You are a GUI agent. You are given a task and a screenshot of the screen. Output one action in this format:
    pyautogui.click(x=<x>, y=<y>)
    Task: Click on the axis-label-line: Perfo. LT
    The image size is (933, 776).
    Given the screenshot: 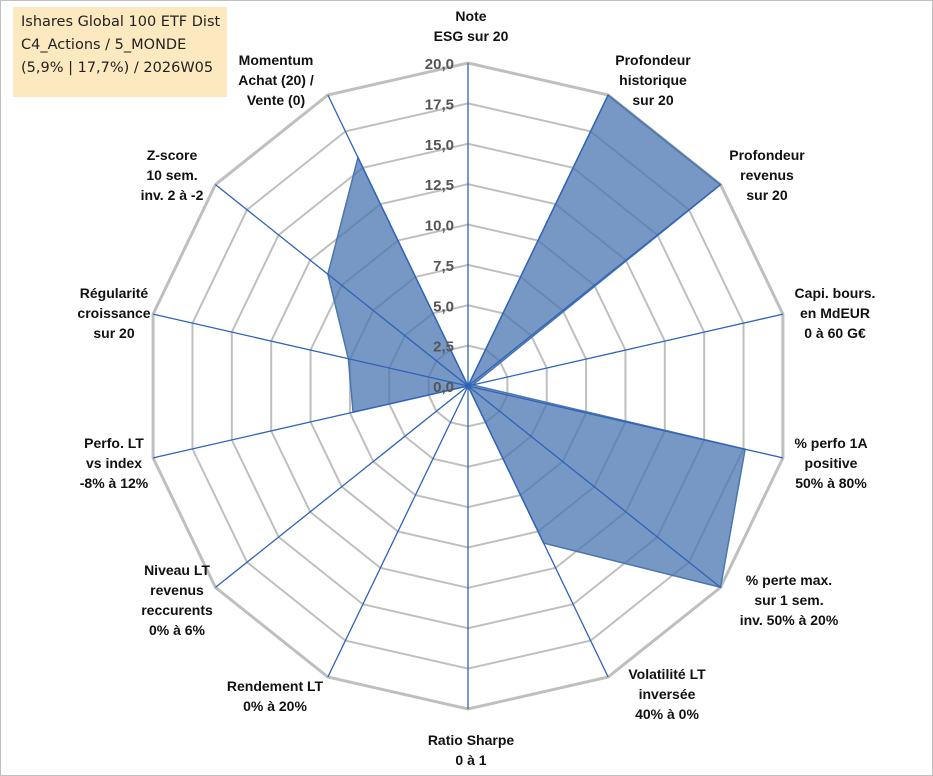 What is the action you would take?
    pyautogui.click(x=114, y=443)
    